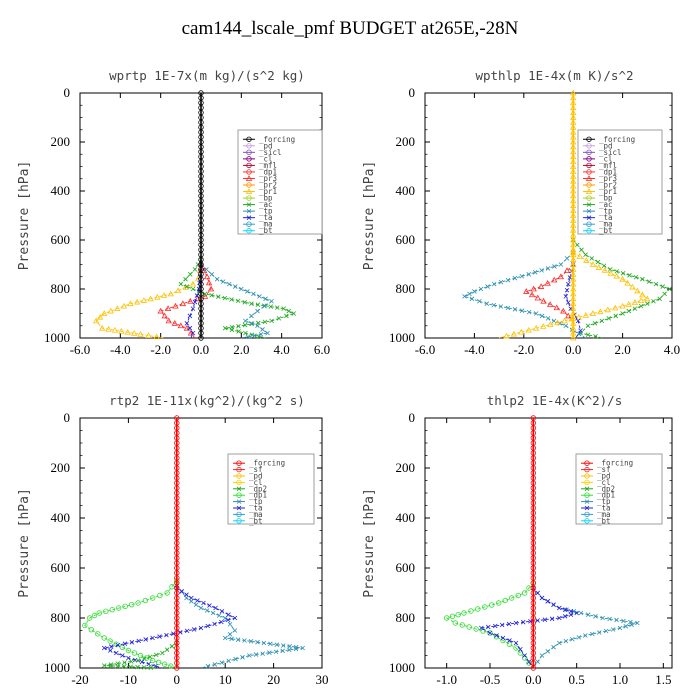  I want to click on legend-label-sicl: _sicl, so click(270, 152).